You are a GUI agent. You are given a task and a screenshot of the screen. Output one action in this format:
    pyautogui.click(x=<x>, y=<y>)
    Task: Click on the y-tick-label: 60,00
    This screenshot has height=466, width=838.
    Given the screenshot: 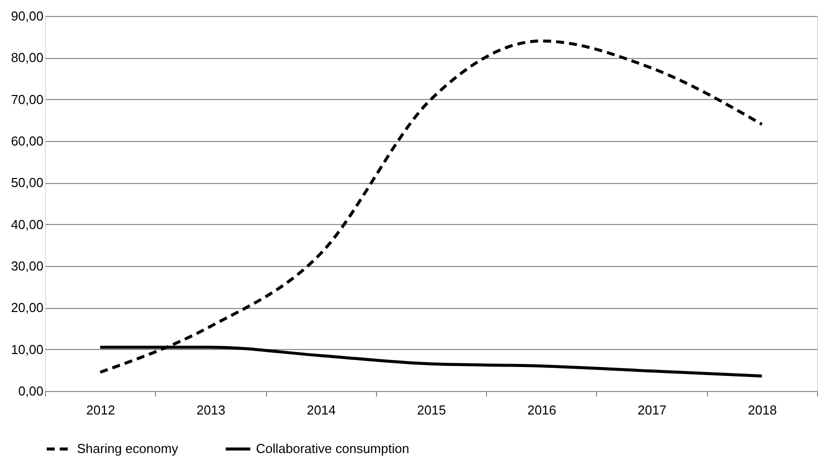 What is the action you would take?
    pyautogui.click(x=27, y=141)
    